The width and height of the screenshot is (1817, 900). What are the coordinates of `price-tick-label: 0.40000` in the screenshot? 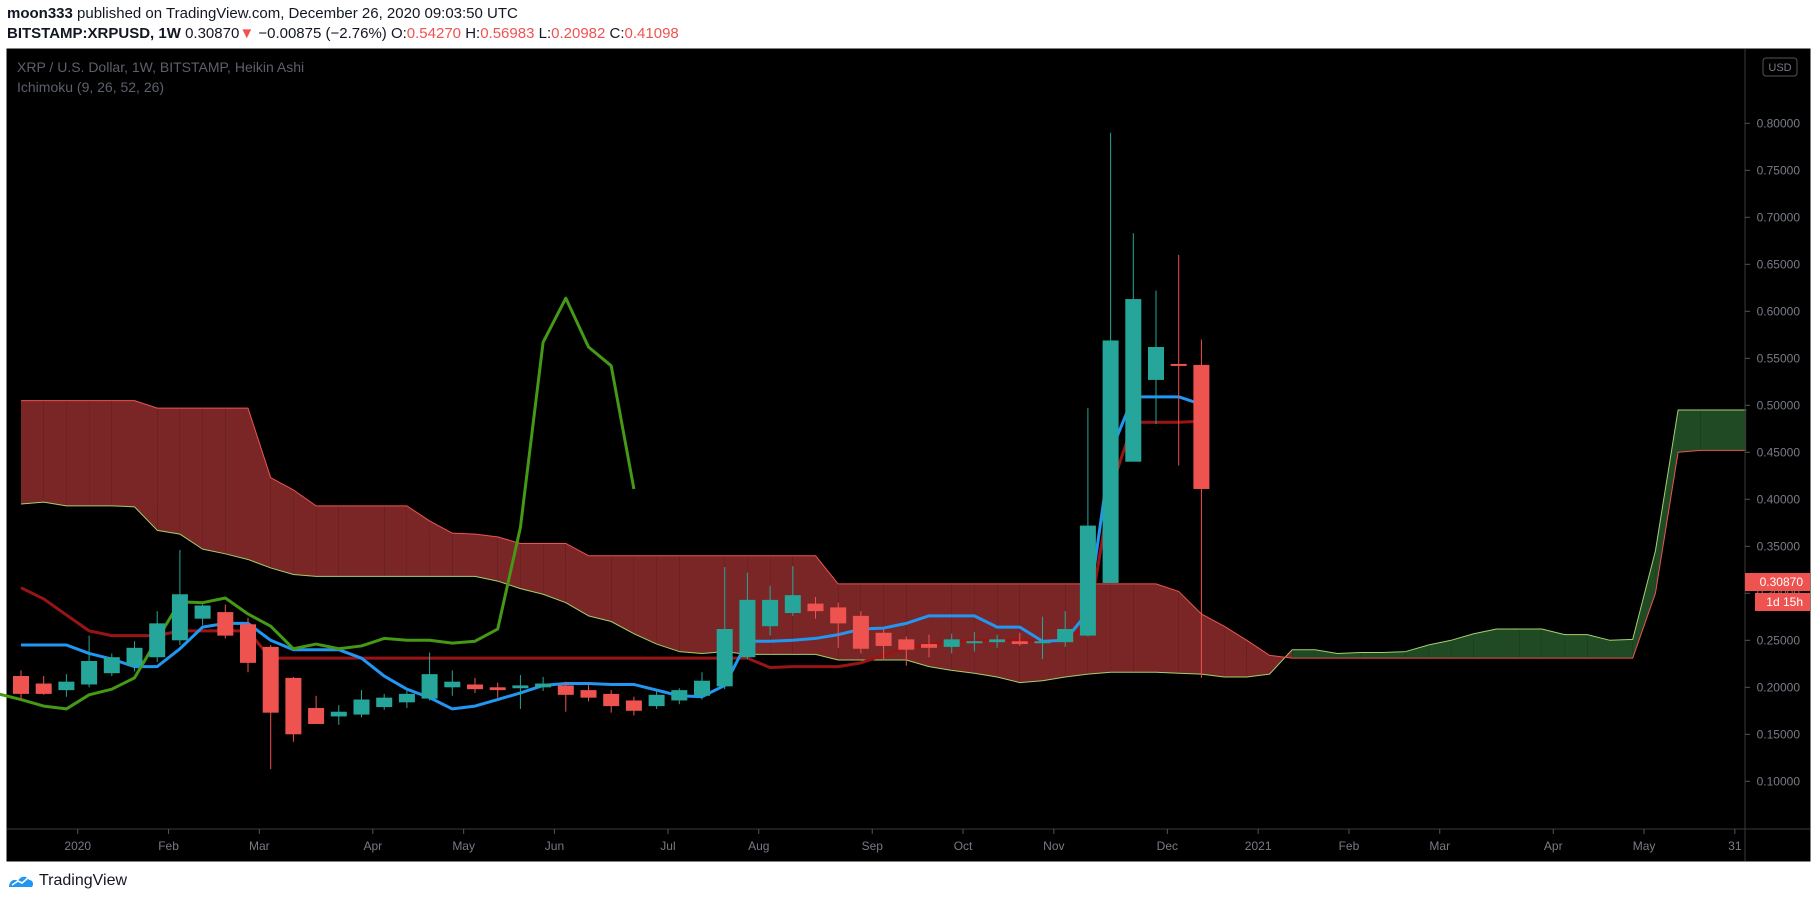 It's located at (1779, 499).